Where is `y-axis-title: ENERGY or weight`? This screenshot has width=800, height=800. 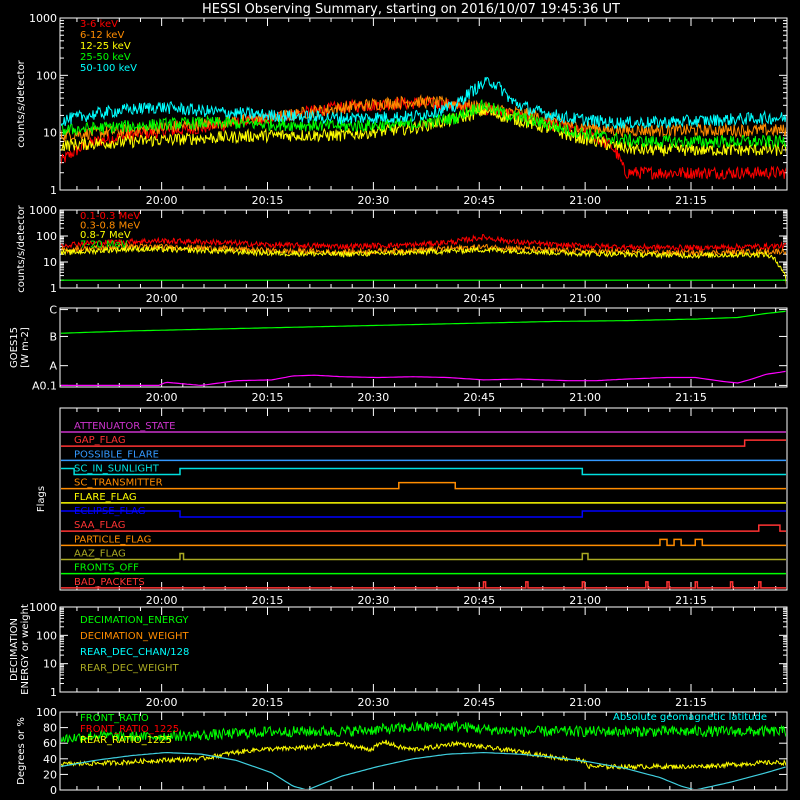
y-axis-title: ENERGY or weight is located at coordinates (25, 649).